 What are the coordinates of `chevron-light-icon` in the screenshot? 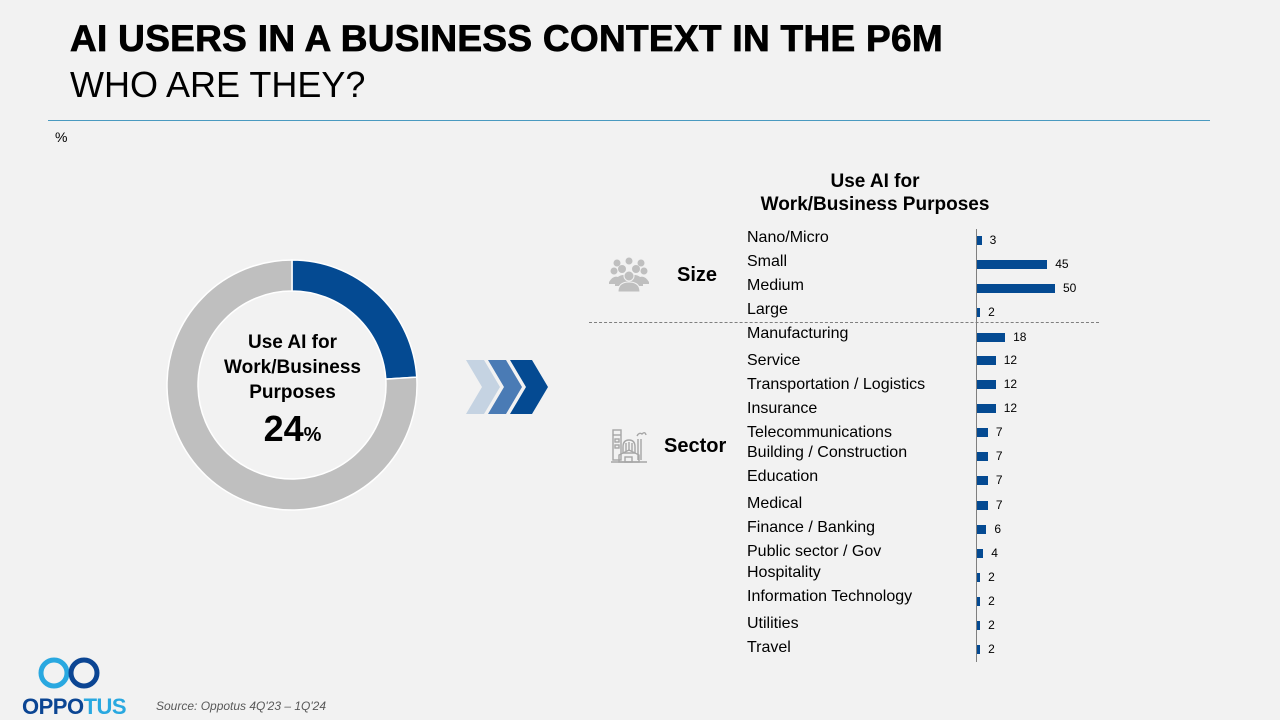 It's located at (483, 387).